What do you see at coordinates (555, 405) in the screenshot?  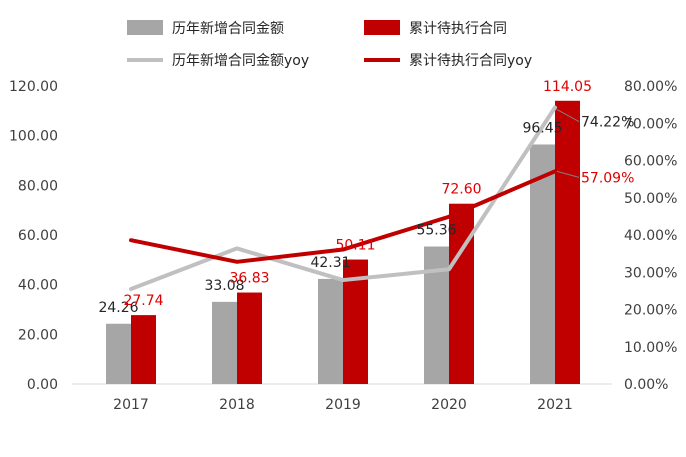 I see `x-tick-label: 2021` at bounding box center [555, 405].